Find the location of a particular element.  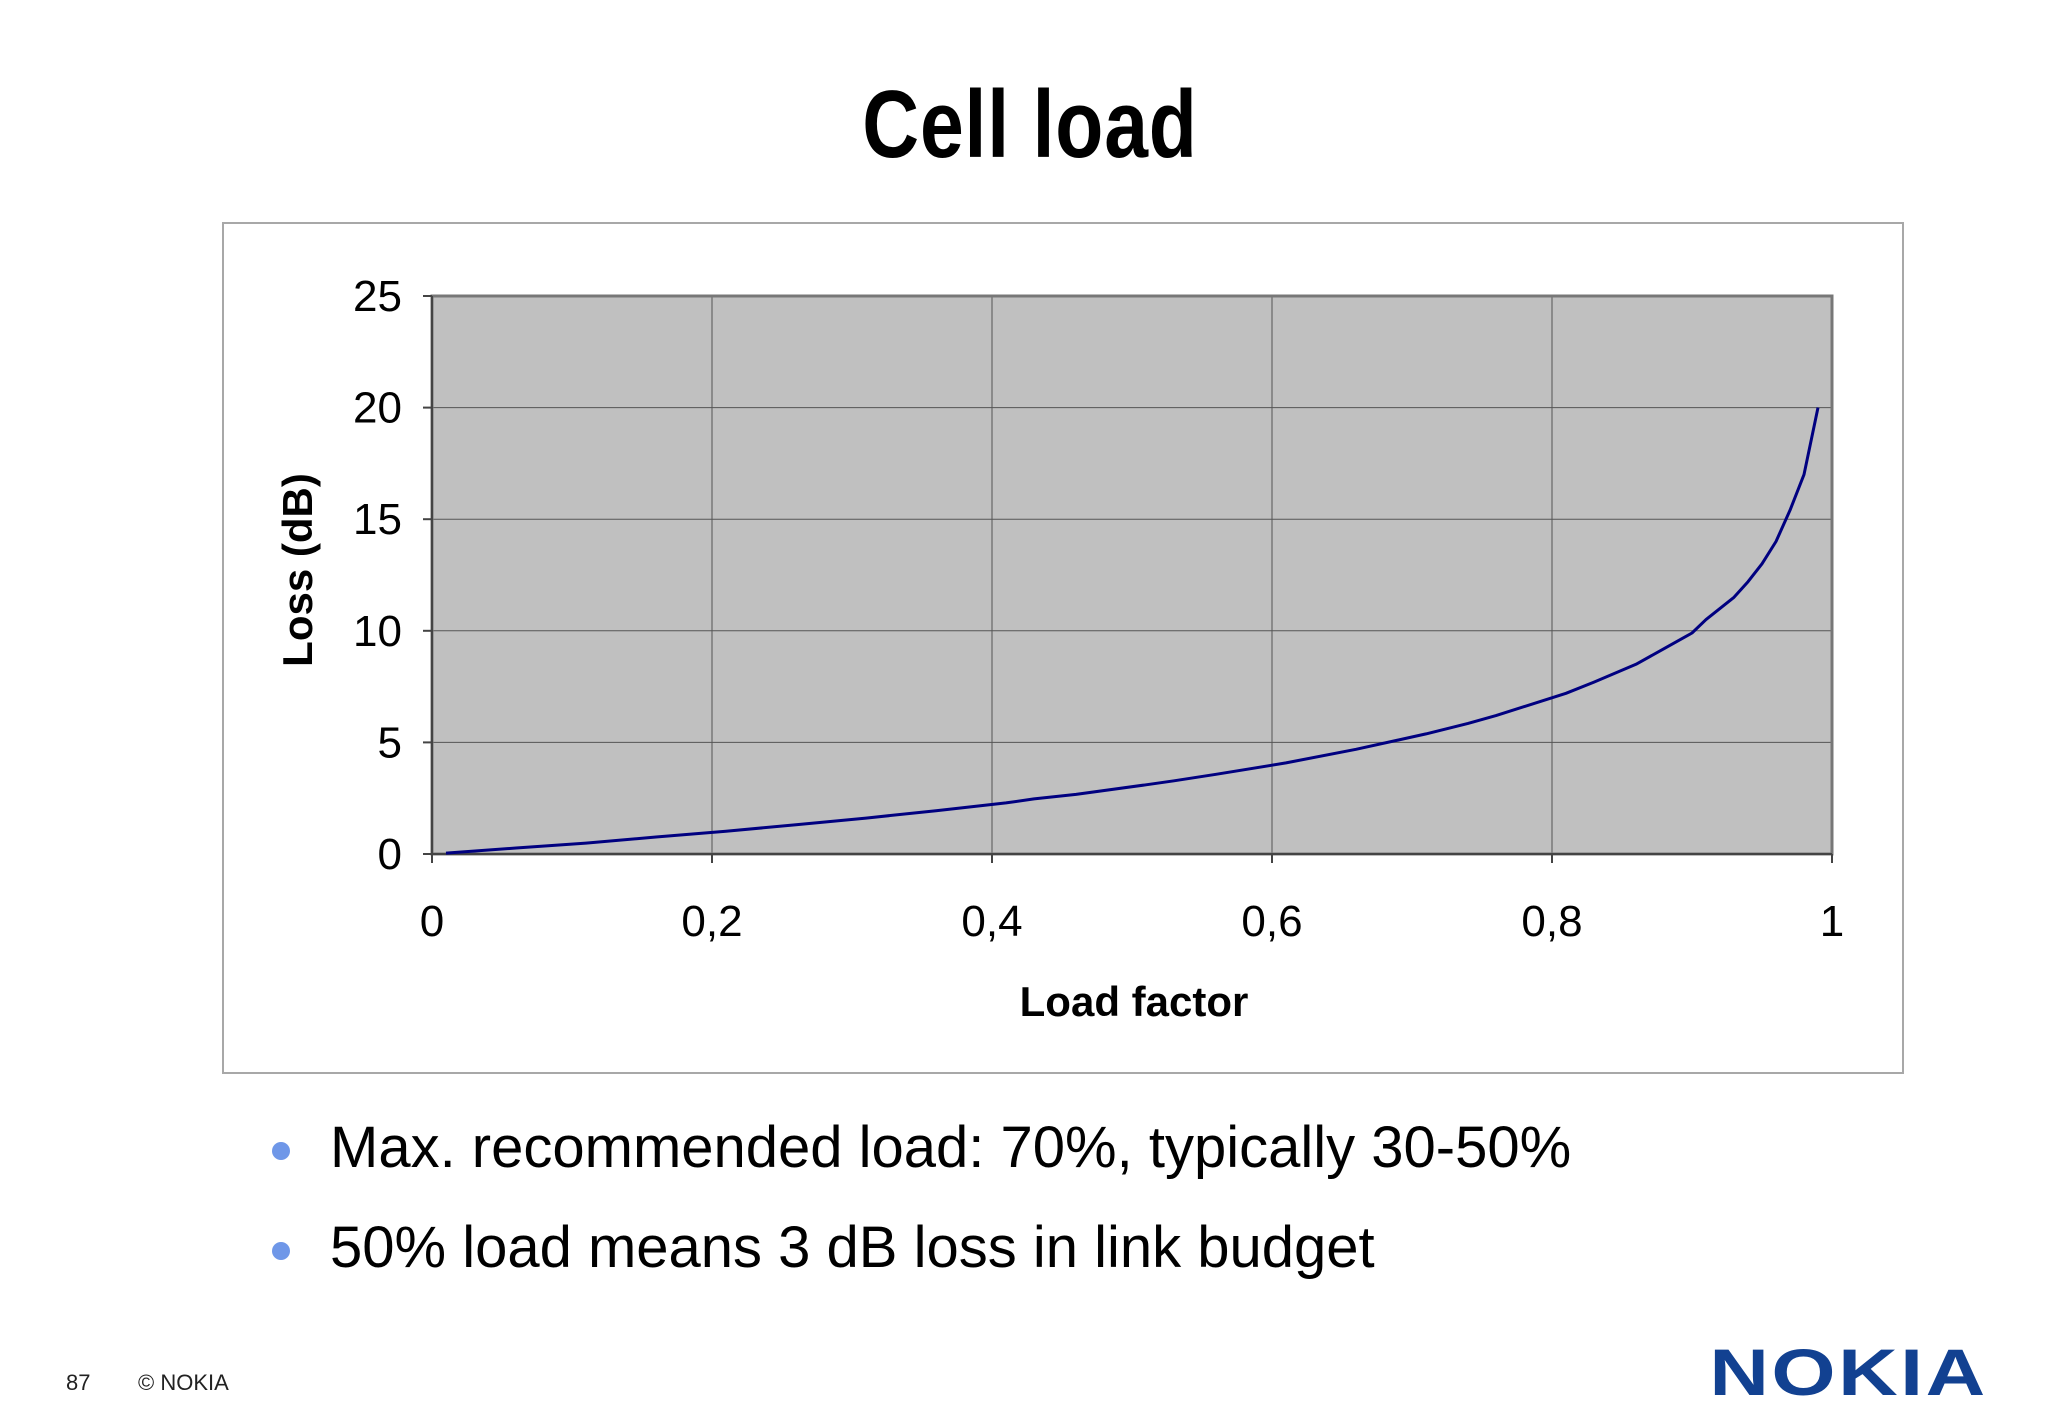

x-tick-label: 1 is located at coordinates (1832, 921).